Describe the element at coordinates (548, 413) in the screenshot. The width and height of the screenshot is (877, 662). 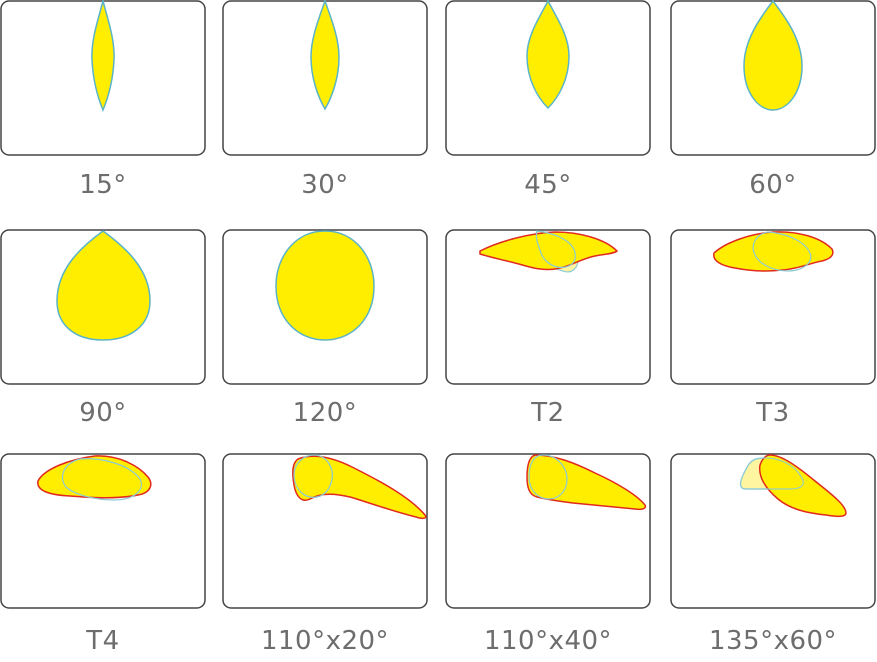
I see `beam-label: T2` at that location.